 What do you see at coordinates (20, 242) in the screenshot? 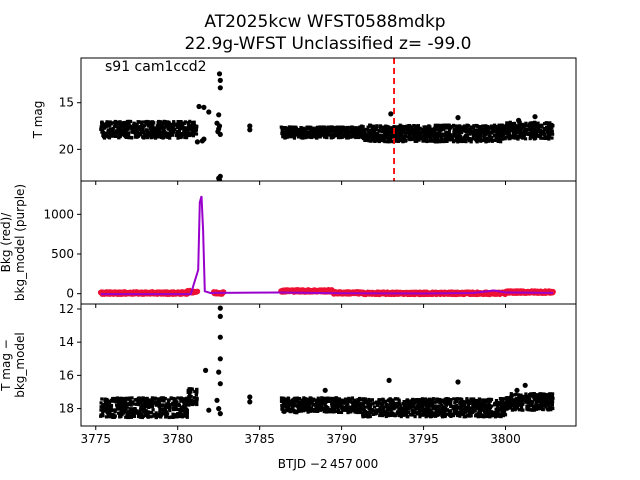
I see `middle-ylabel: bkg_model (purple)` at bounding box center [20, 242].